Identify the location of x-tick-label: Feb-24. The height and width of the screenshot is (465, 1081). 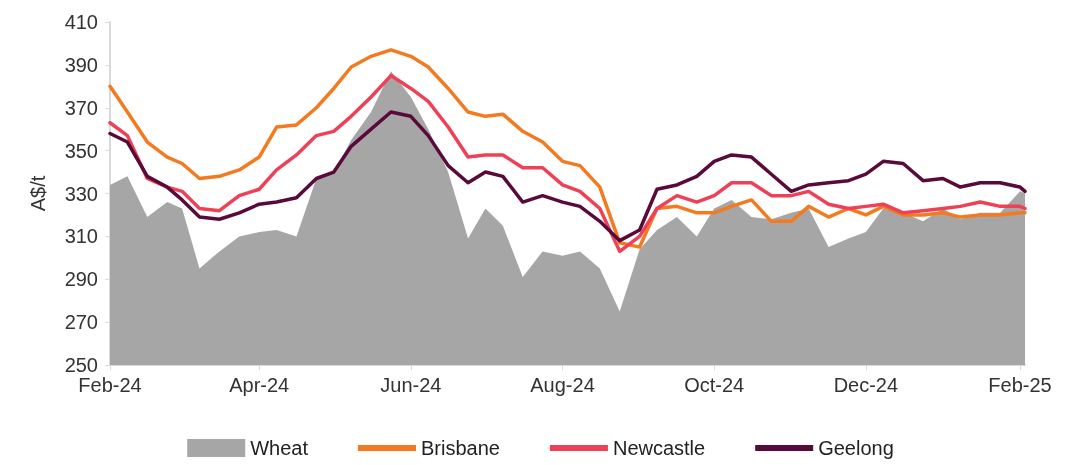
(110, 385).